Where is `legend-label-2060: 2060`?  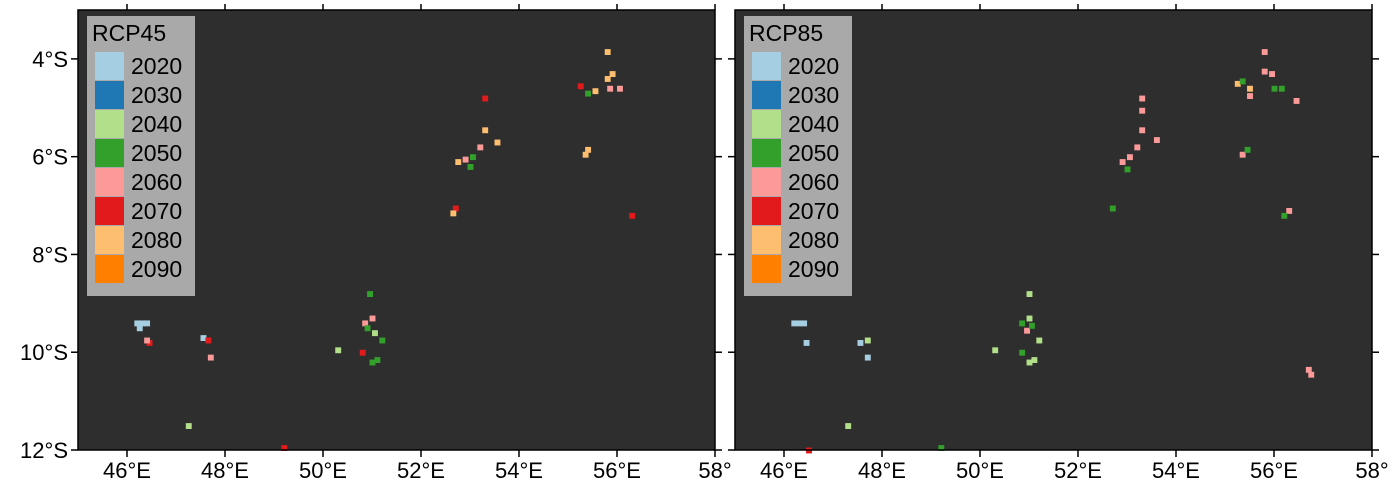 legend-label-2060: 2060 is located at coordinates (813, 182).